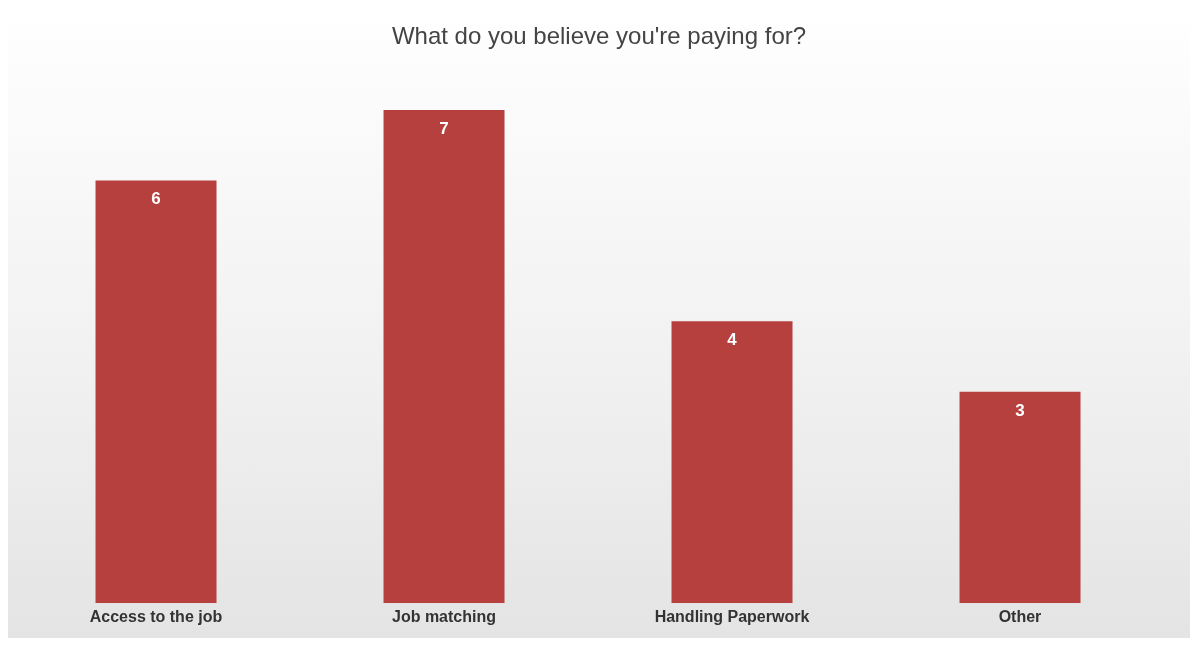  I want to click on x-tick-label: Handling Paperwork, so click(732, 617).